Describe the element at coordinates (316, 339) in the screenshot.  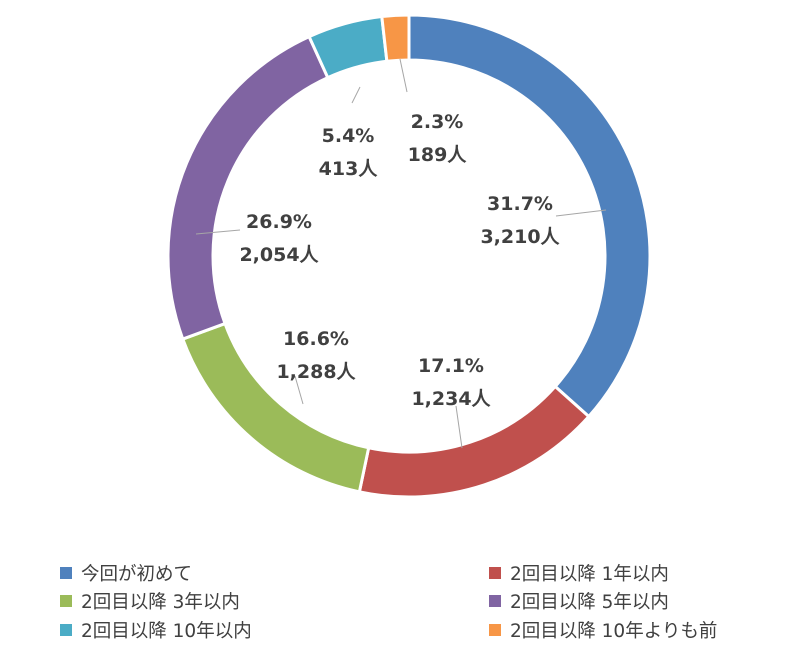
I see `slice-percent-label: 16.6%` at that location.